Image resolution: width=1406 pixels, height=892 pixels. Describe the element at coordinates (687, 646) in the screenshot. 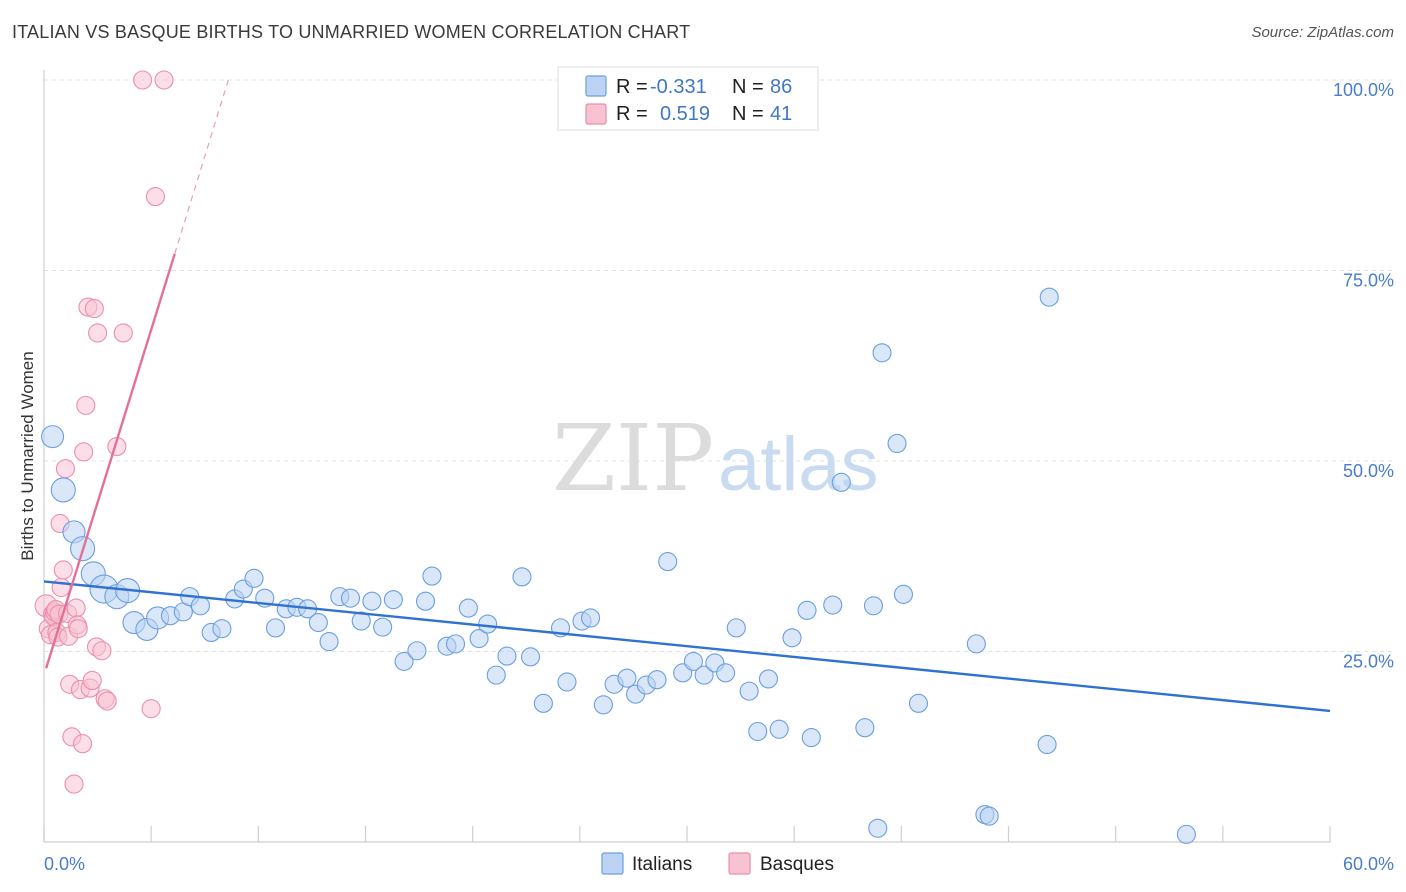

I see `italians-trend-line` at that location.